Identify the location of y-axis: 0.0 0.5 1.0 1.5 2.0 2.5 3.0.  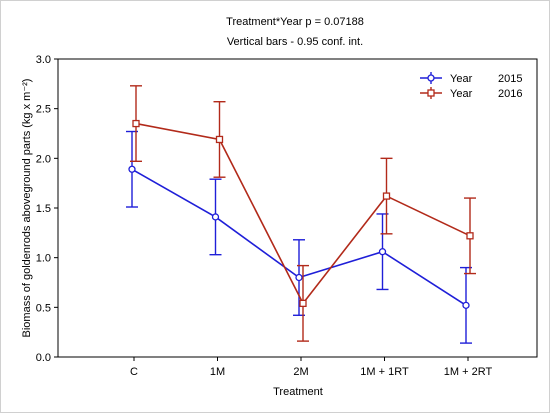
(47, 209).